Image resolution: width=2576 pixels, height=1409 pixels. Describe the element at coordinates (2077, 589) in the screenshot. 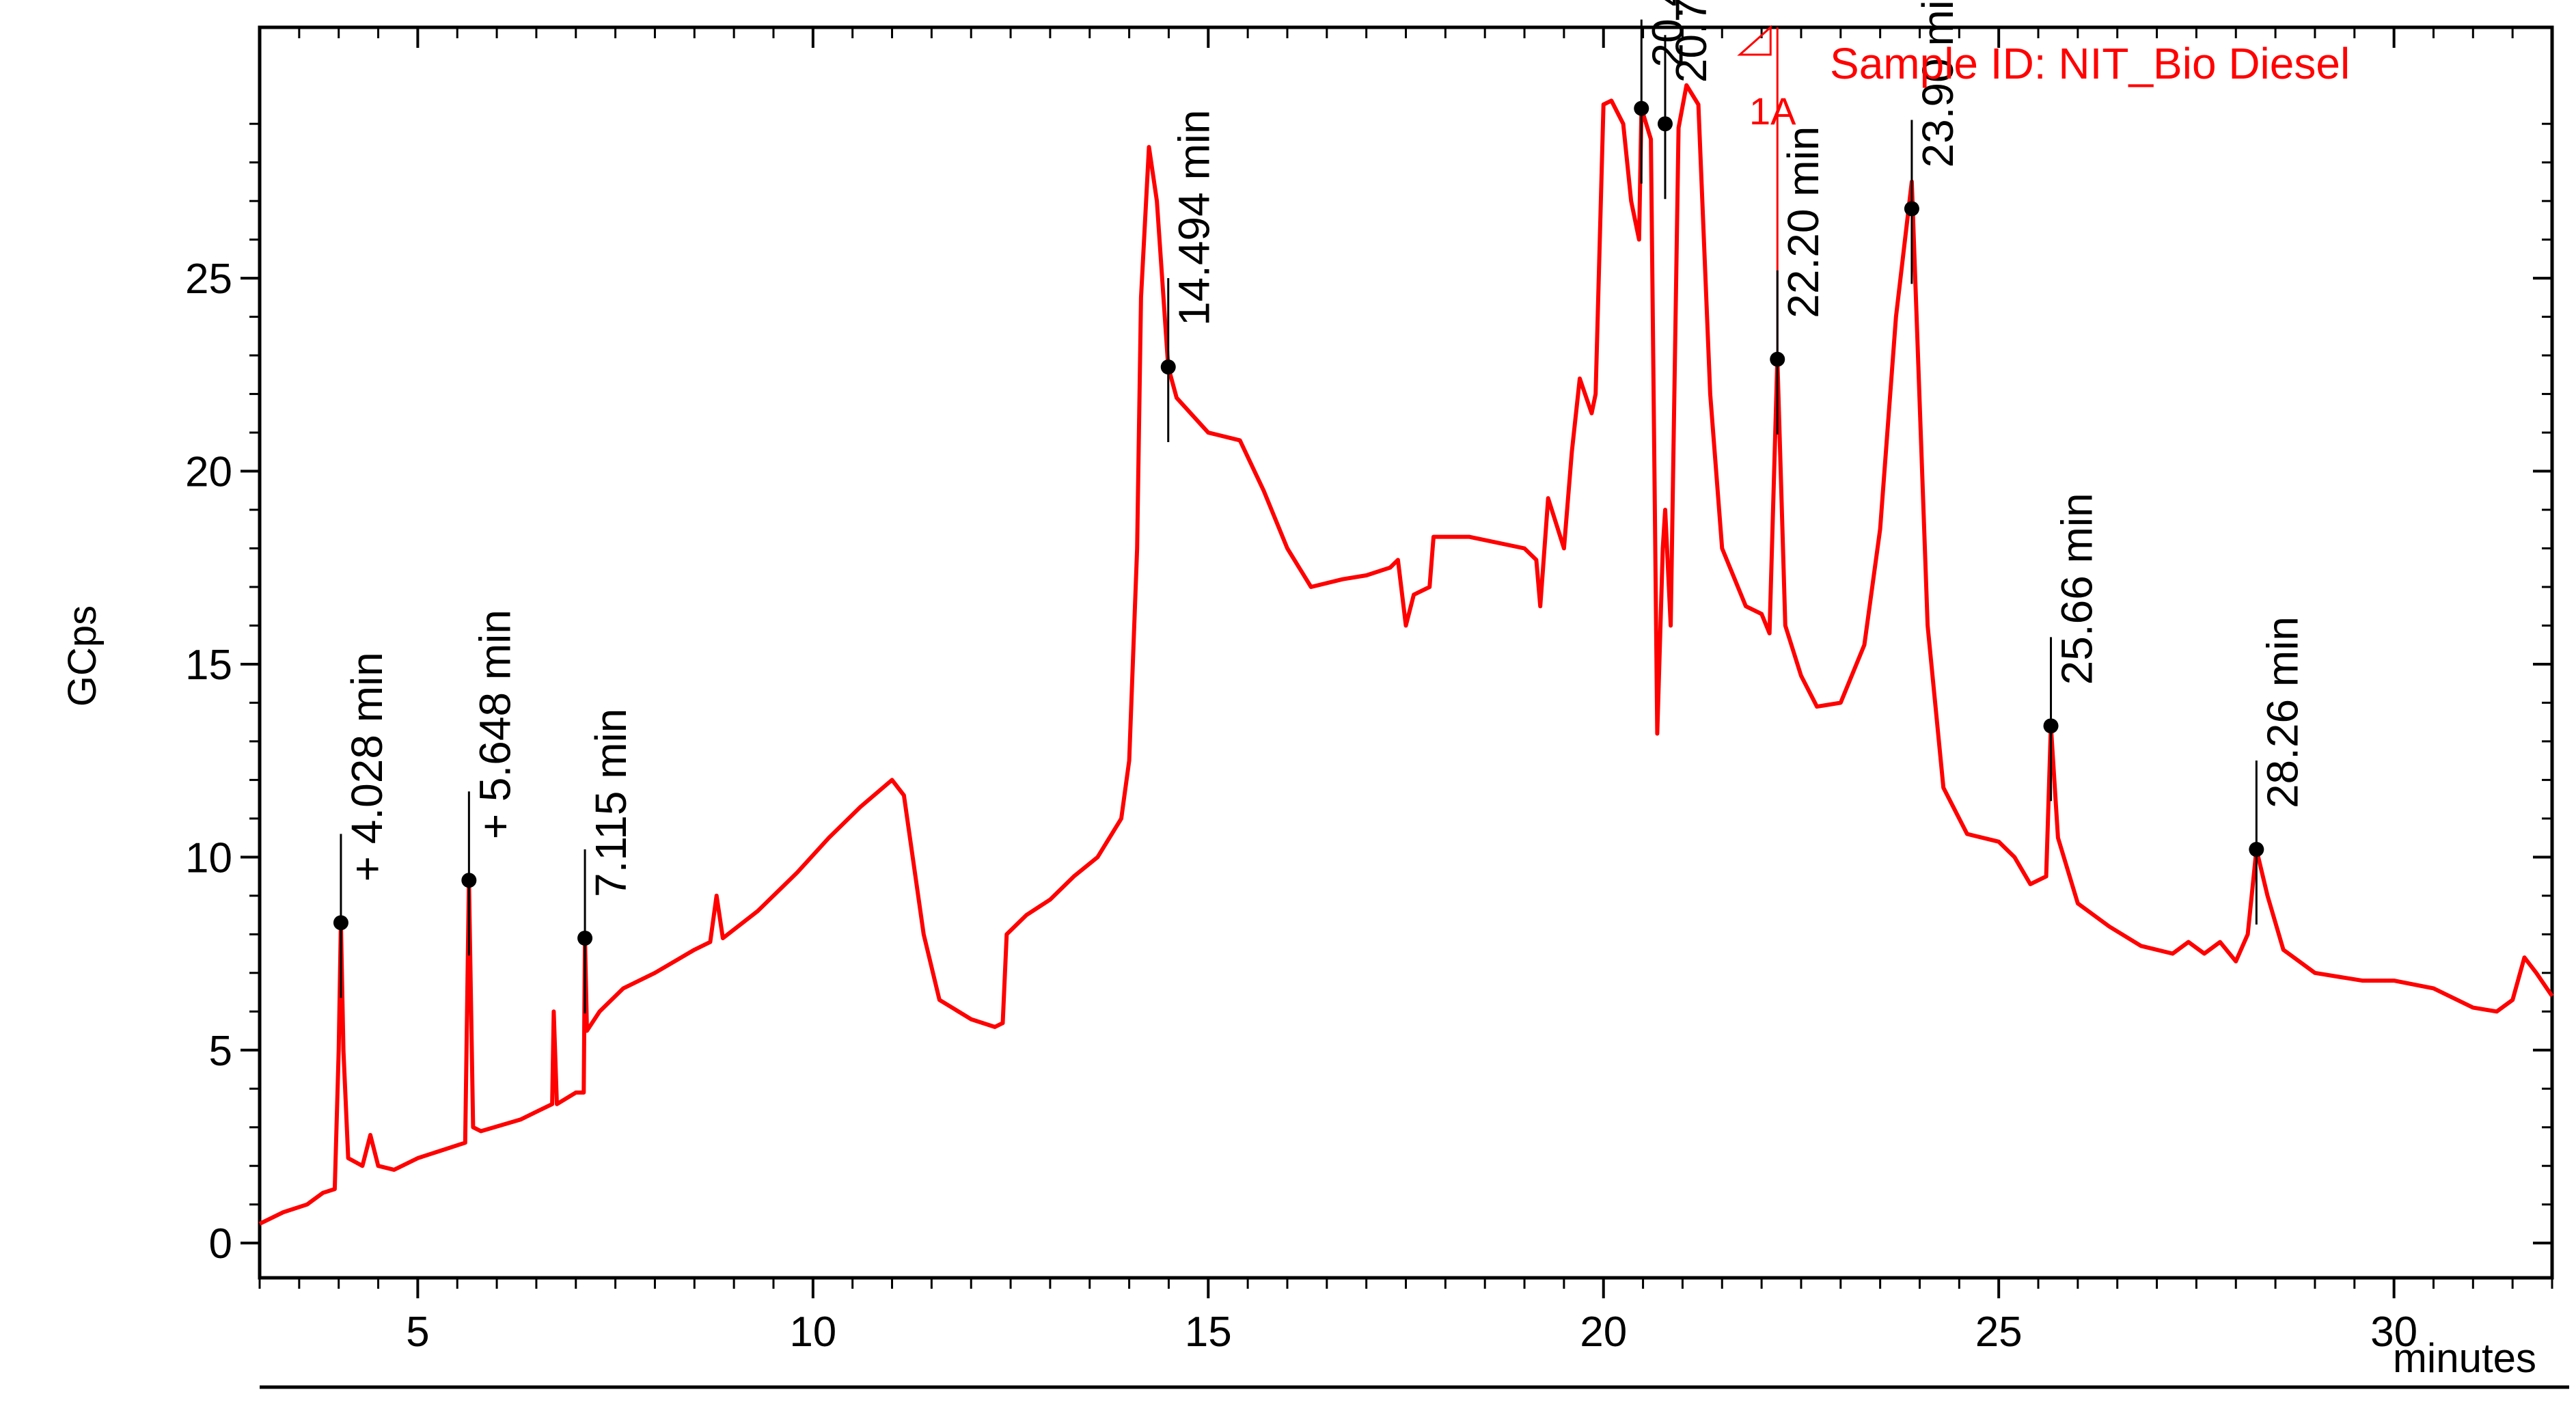

I see `peak-label: 25.66 min` at that location.